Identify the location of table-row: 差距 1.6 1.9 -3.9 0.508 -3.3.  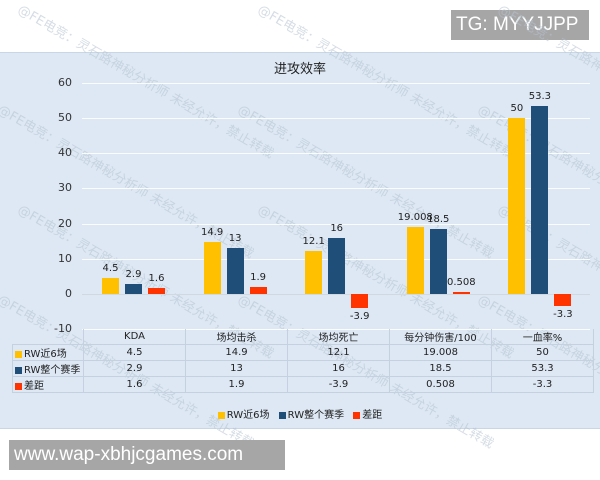
(303, 384).